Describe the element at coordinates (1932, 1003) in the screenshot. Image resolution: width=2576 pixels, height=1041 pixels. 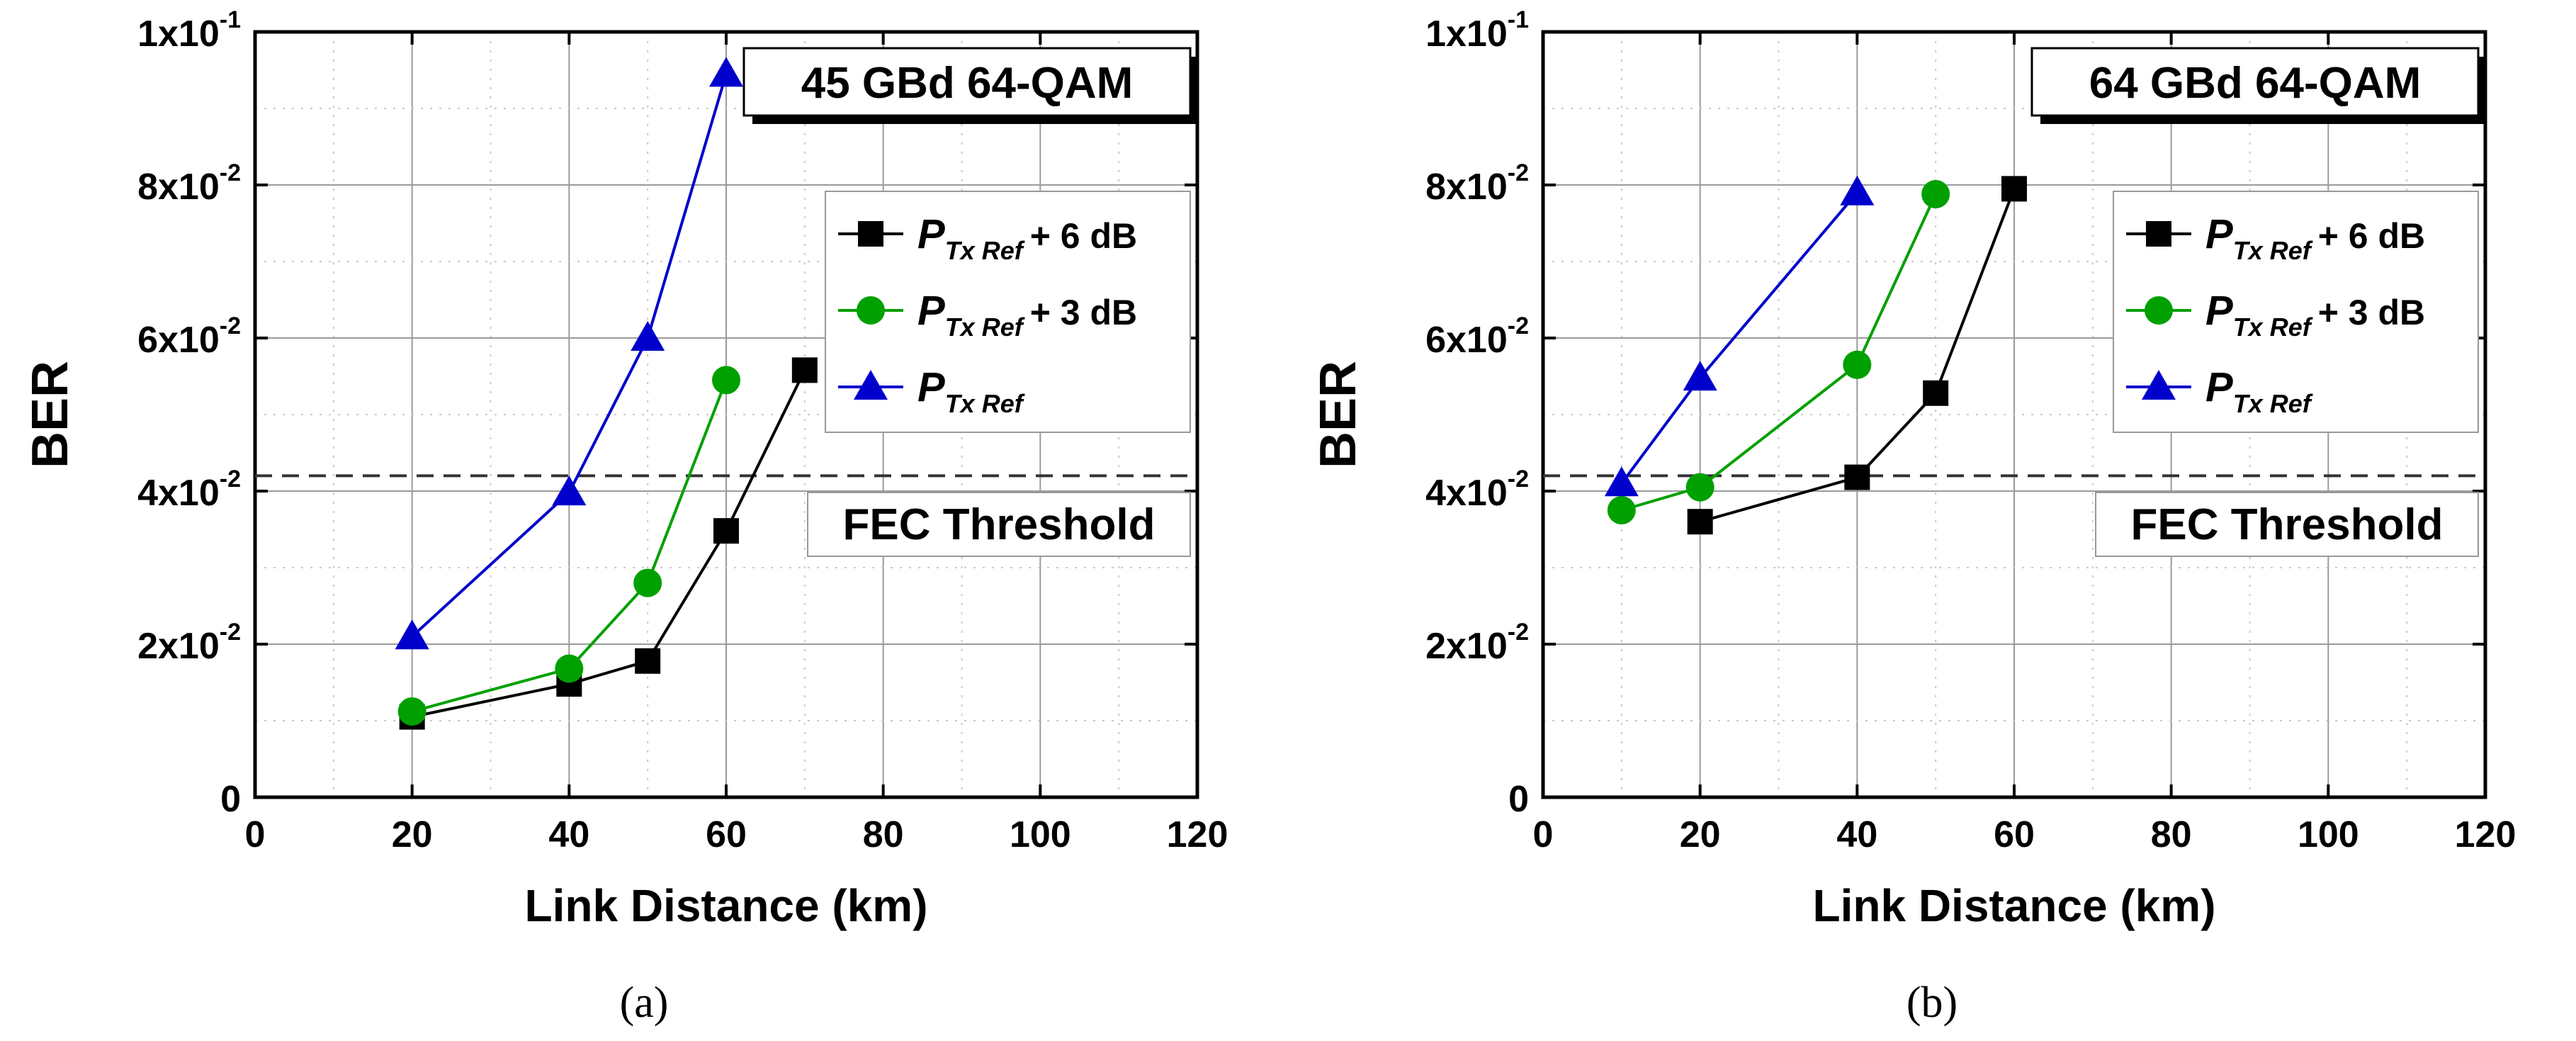
I see `panel-label: (b)` at that location.